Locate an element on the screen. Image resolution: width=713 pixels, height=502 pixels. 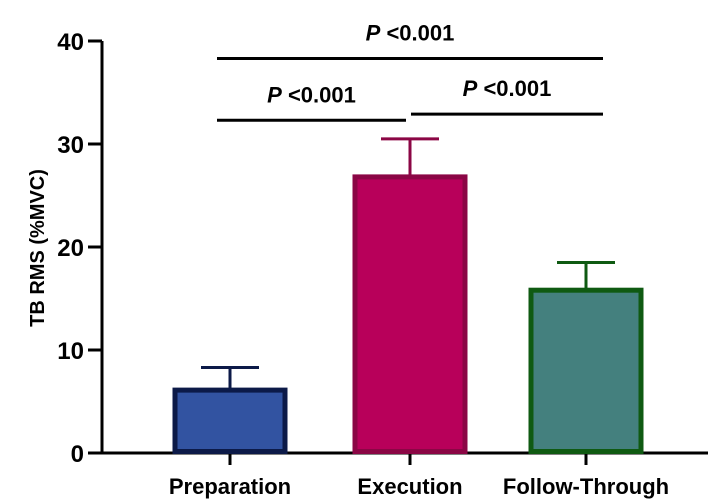
bar-follow-through is located at coordinates (586, 371).